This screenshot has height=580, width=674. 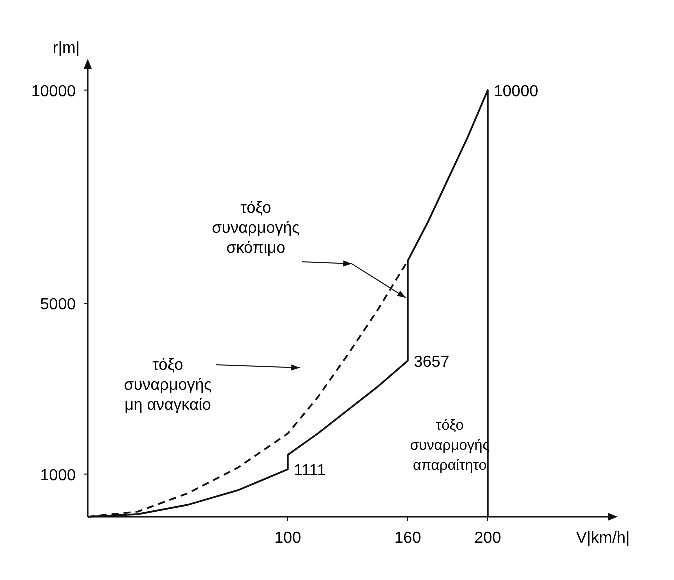 What do you see at coordinates (310, 471) in the screenshot?
I see `annotation: 1111` at bounding box center [310, 471].